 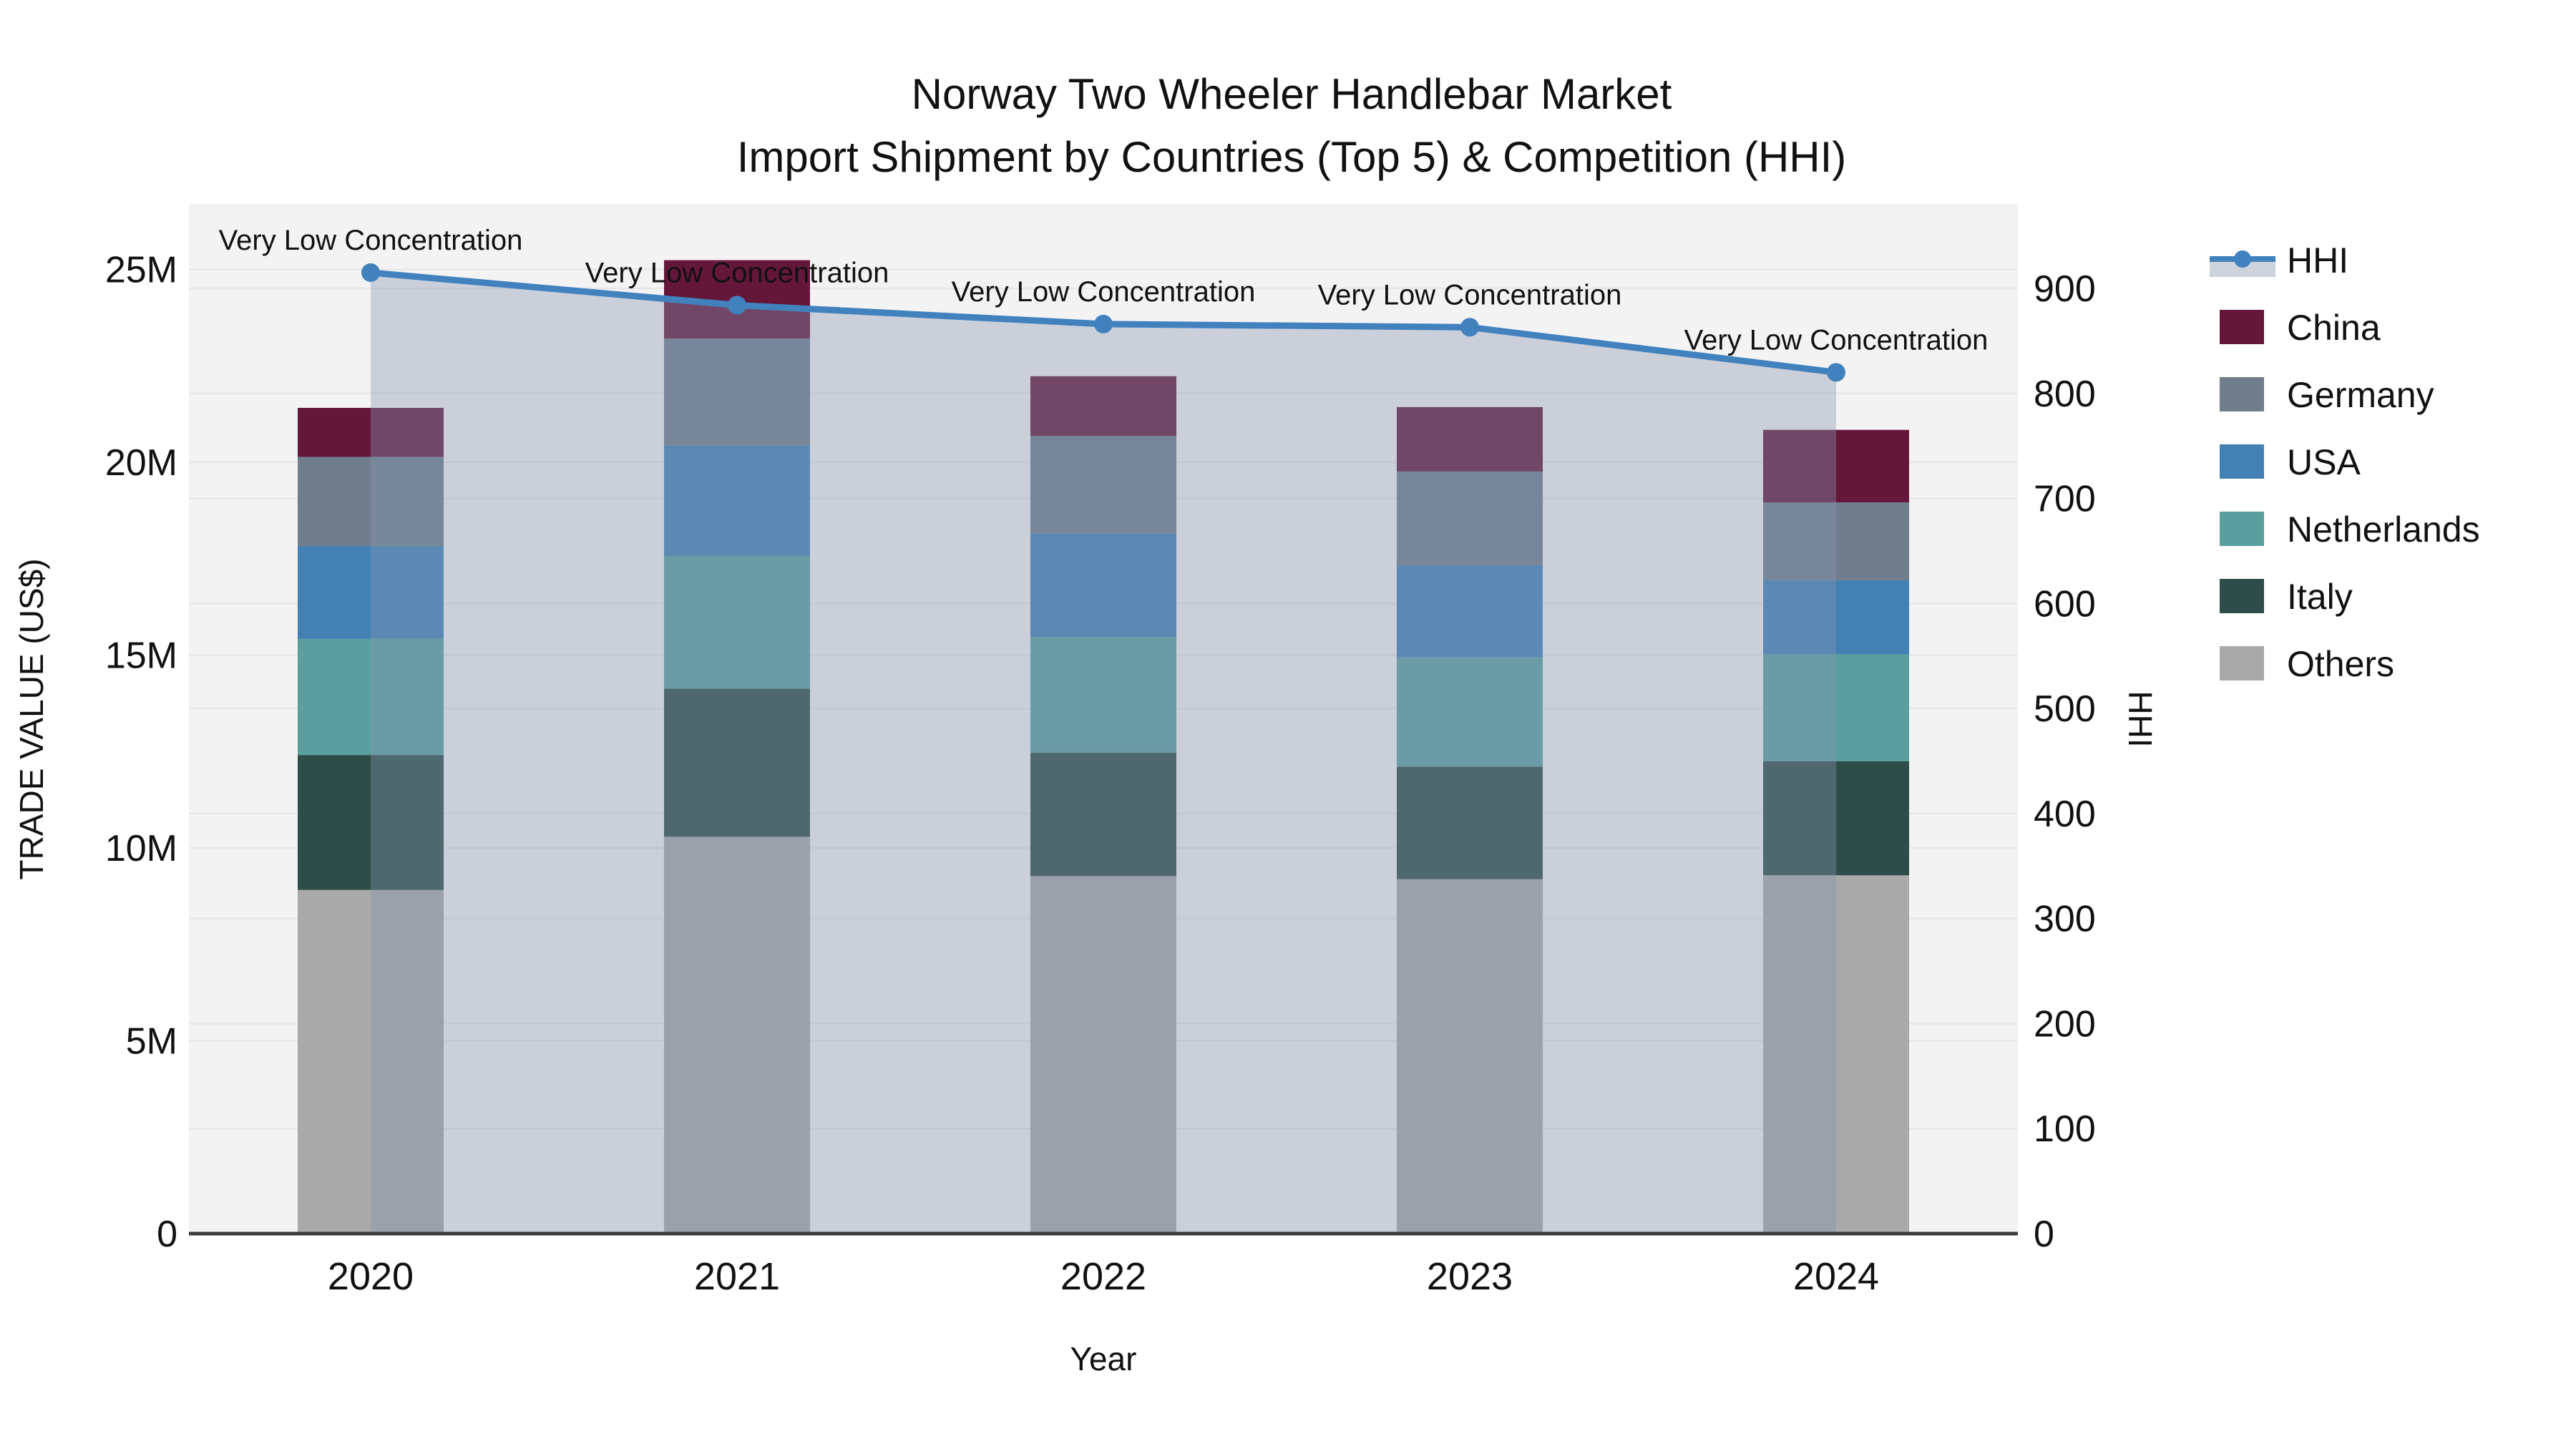 What do you see at coordinates (371, 592) in the screenshot?
I see `bar-segment-usa-2020` at bounding box center [371, 592].